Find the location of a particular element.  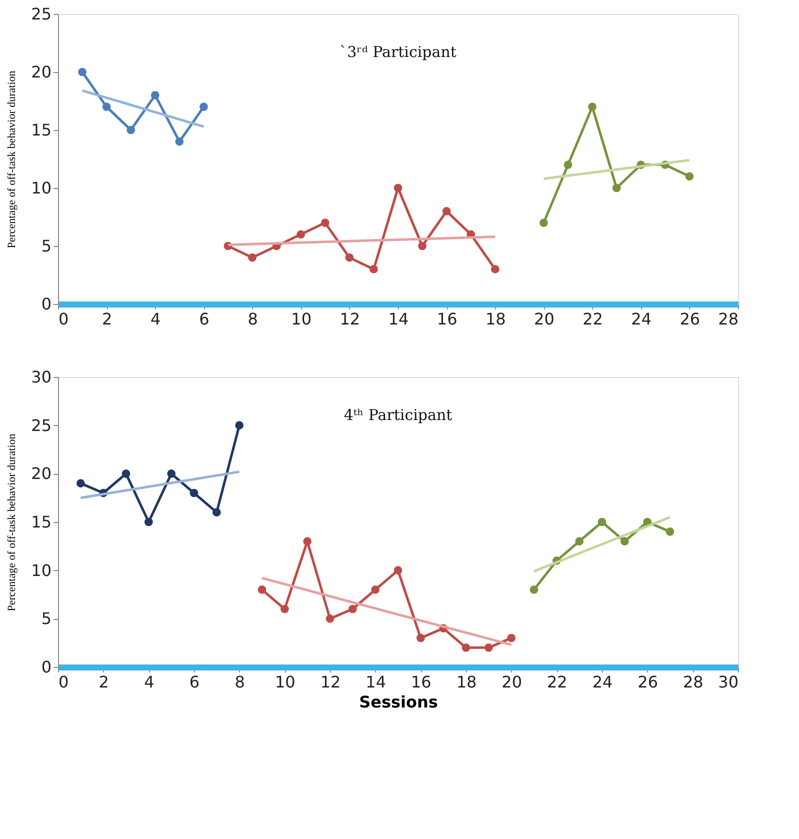

x-tick-label: 30 is located at coordinates (728, 682).